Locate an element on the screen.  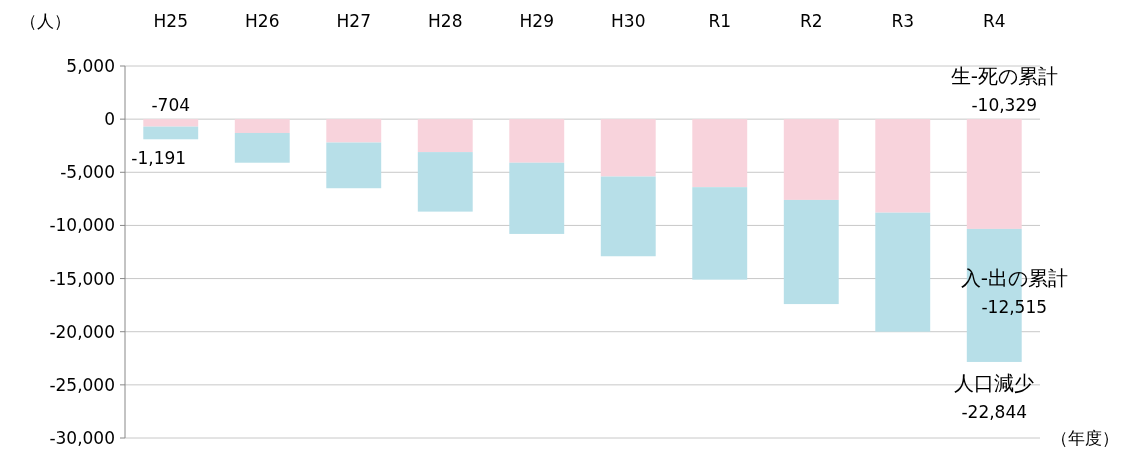
x-tick-label: H27 is located at coordinates (353, 21).